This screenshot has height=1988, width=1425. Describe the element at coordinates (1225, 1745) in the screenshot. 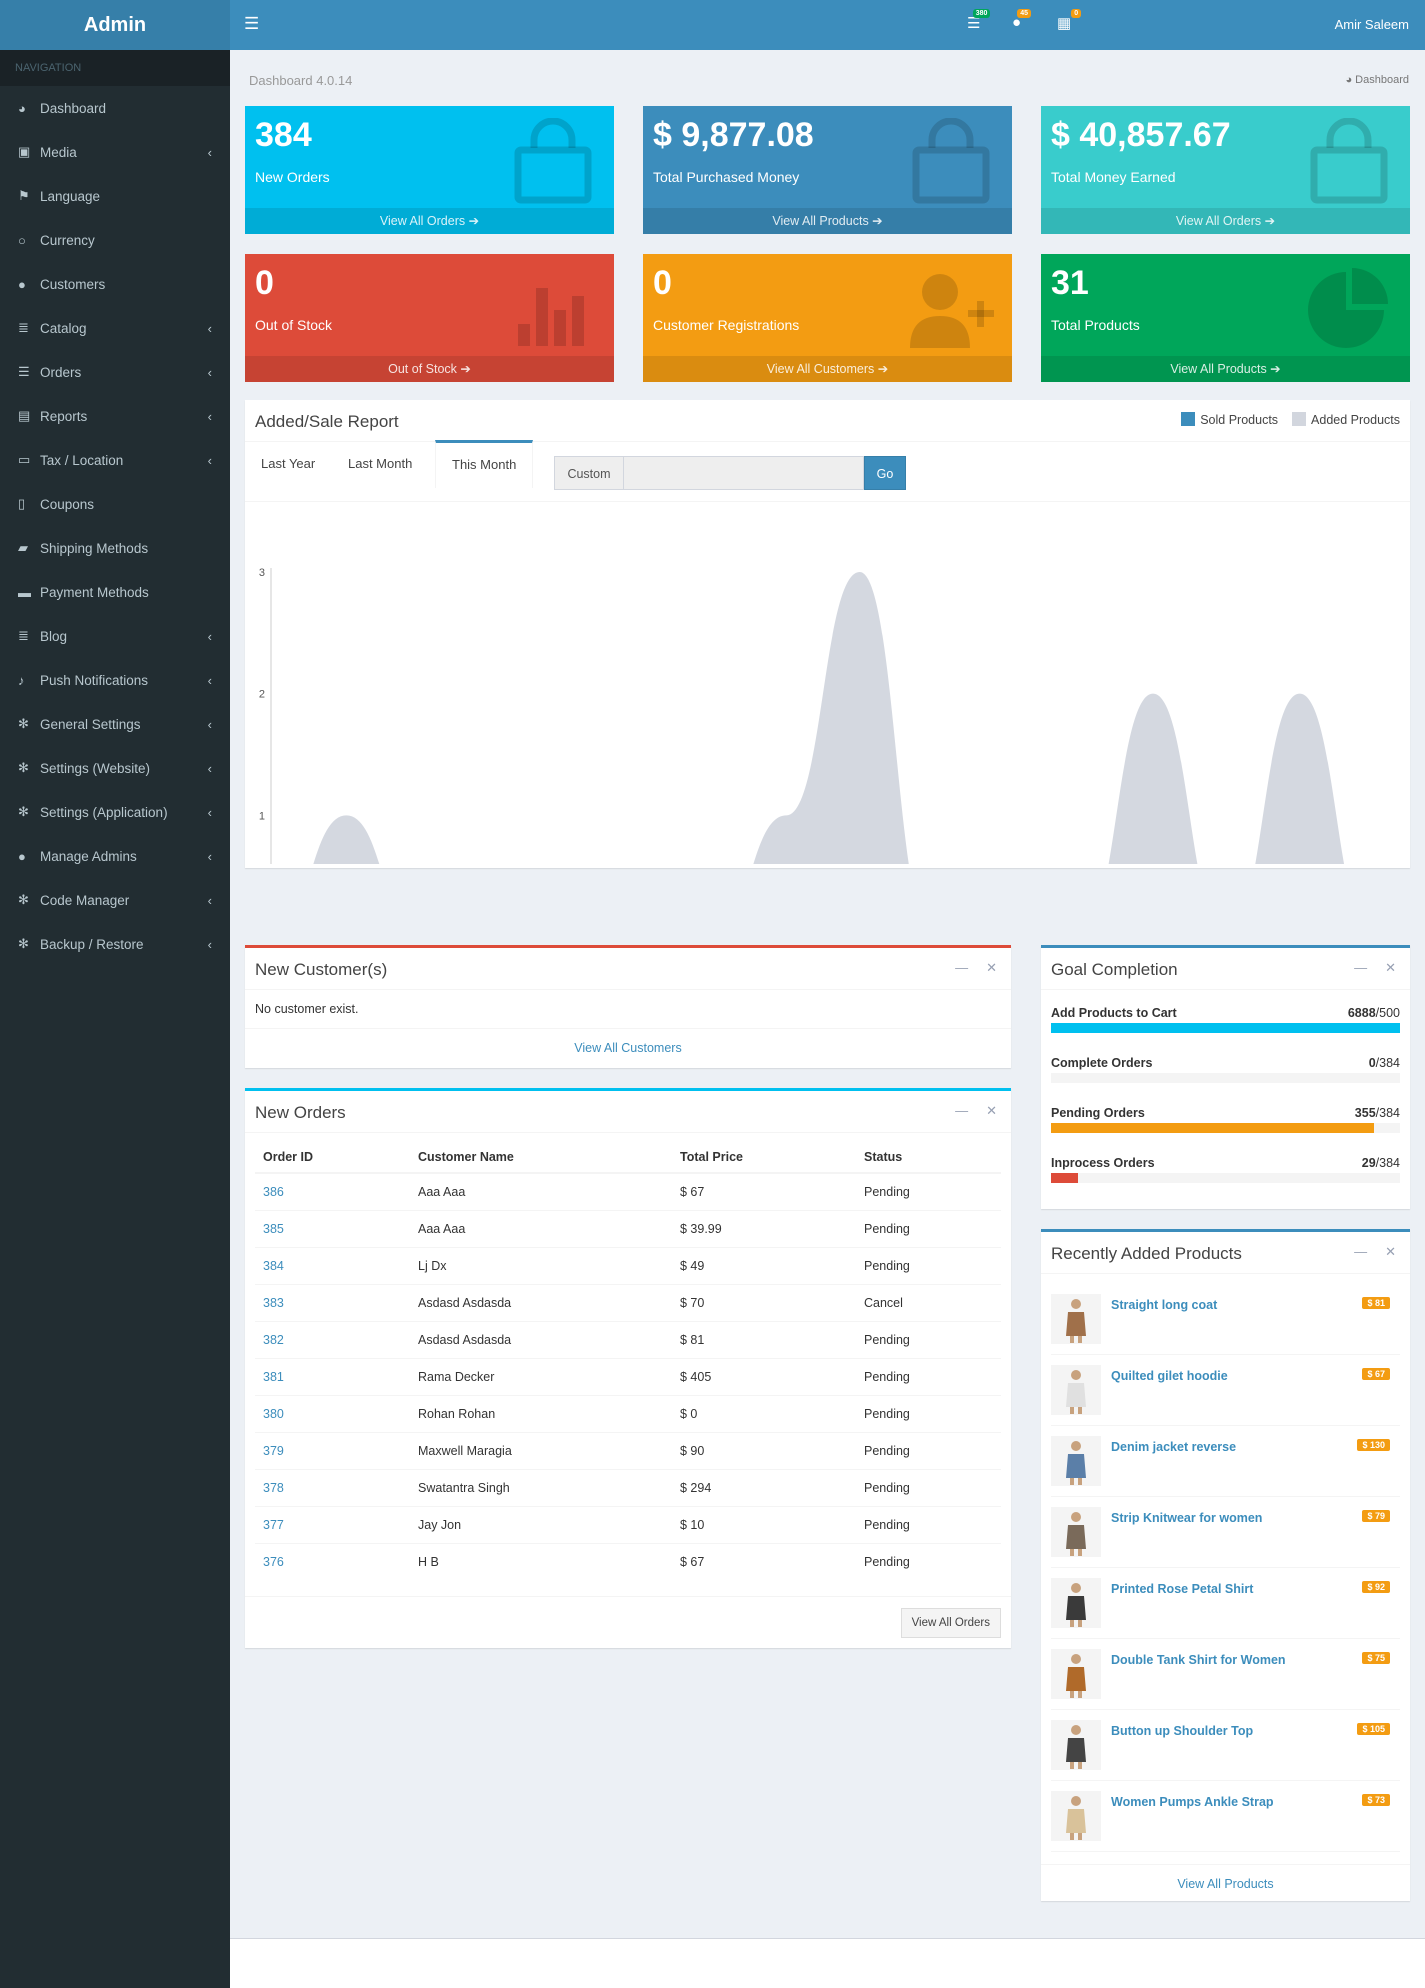

I see `product-item: Button up Shoulder Top $ 105` at that location.